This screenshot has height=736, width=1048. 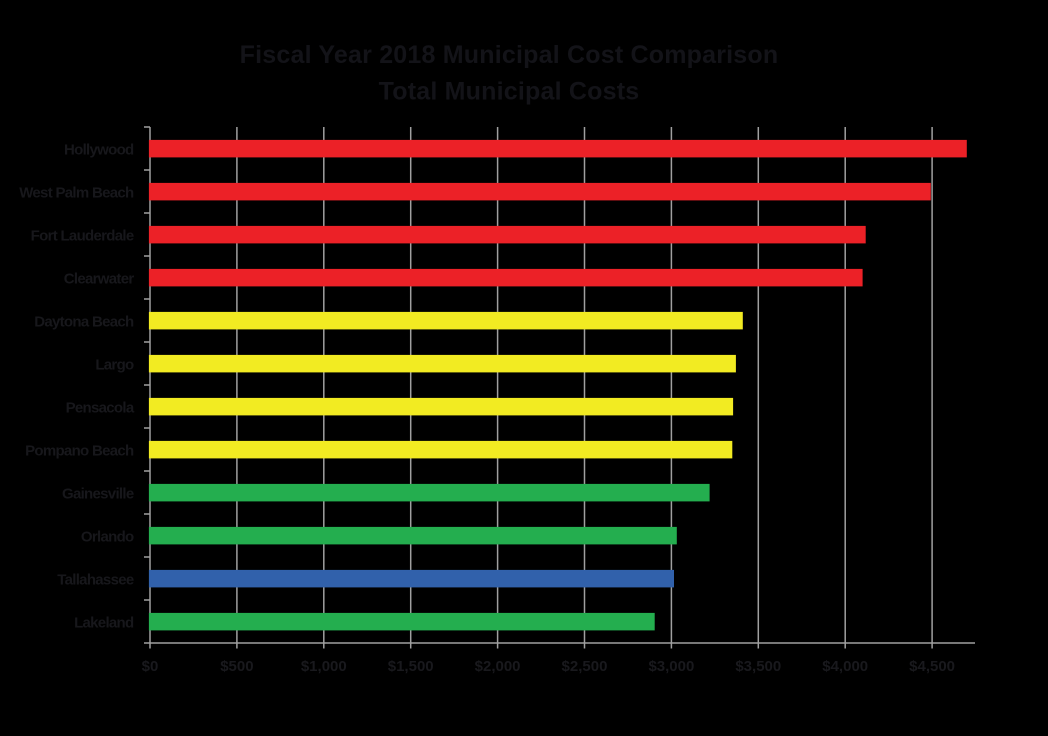 I want to click on svg-text: Total Municipal Costs, so click(x=509, y=92).